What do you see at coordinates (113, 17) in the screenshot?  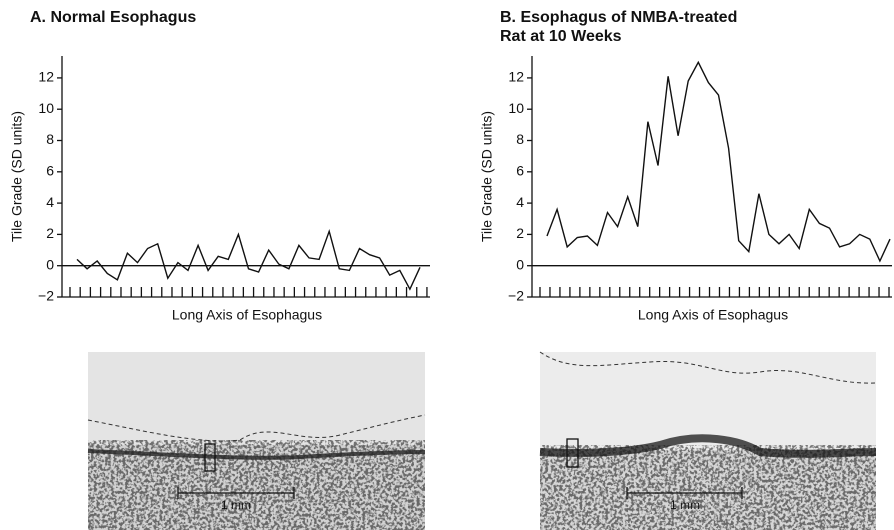 I see `chart-title: A. Normal Esophagus` at bounding box center [113, 17].